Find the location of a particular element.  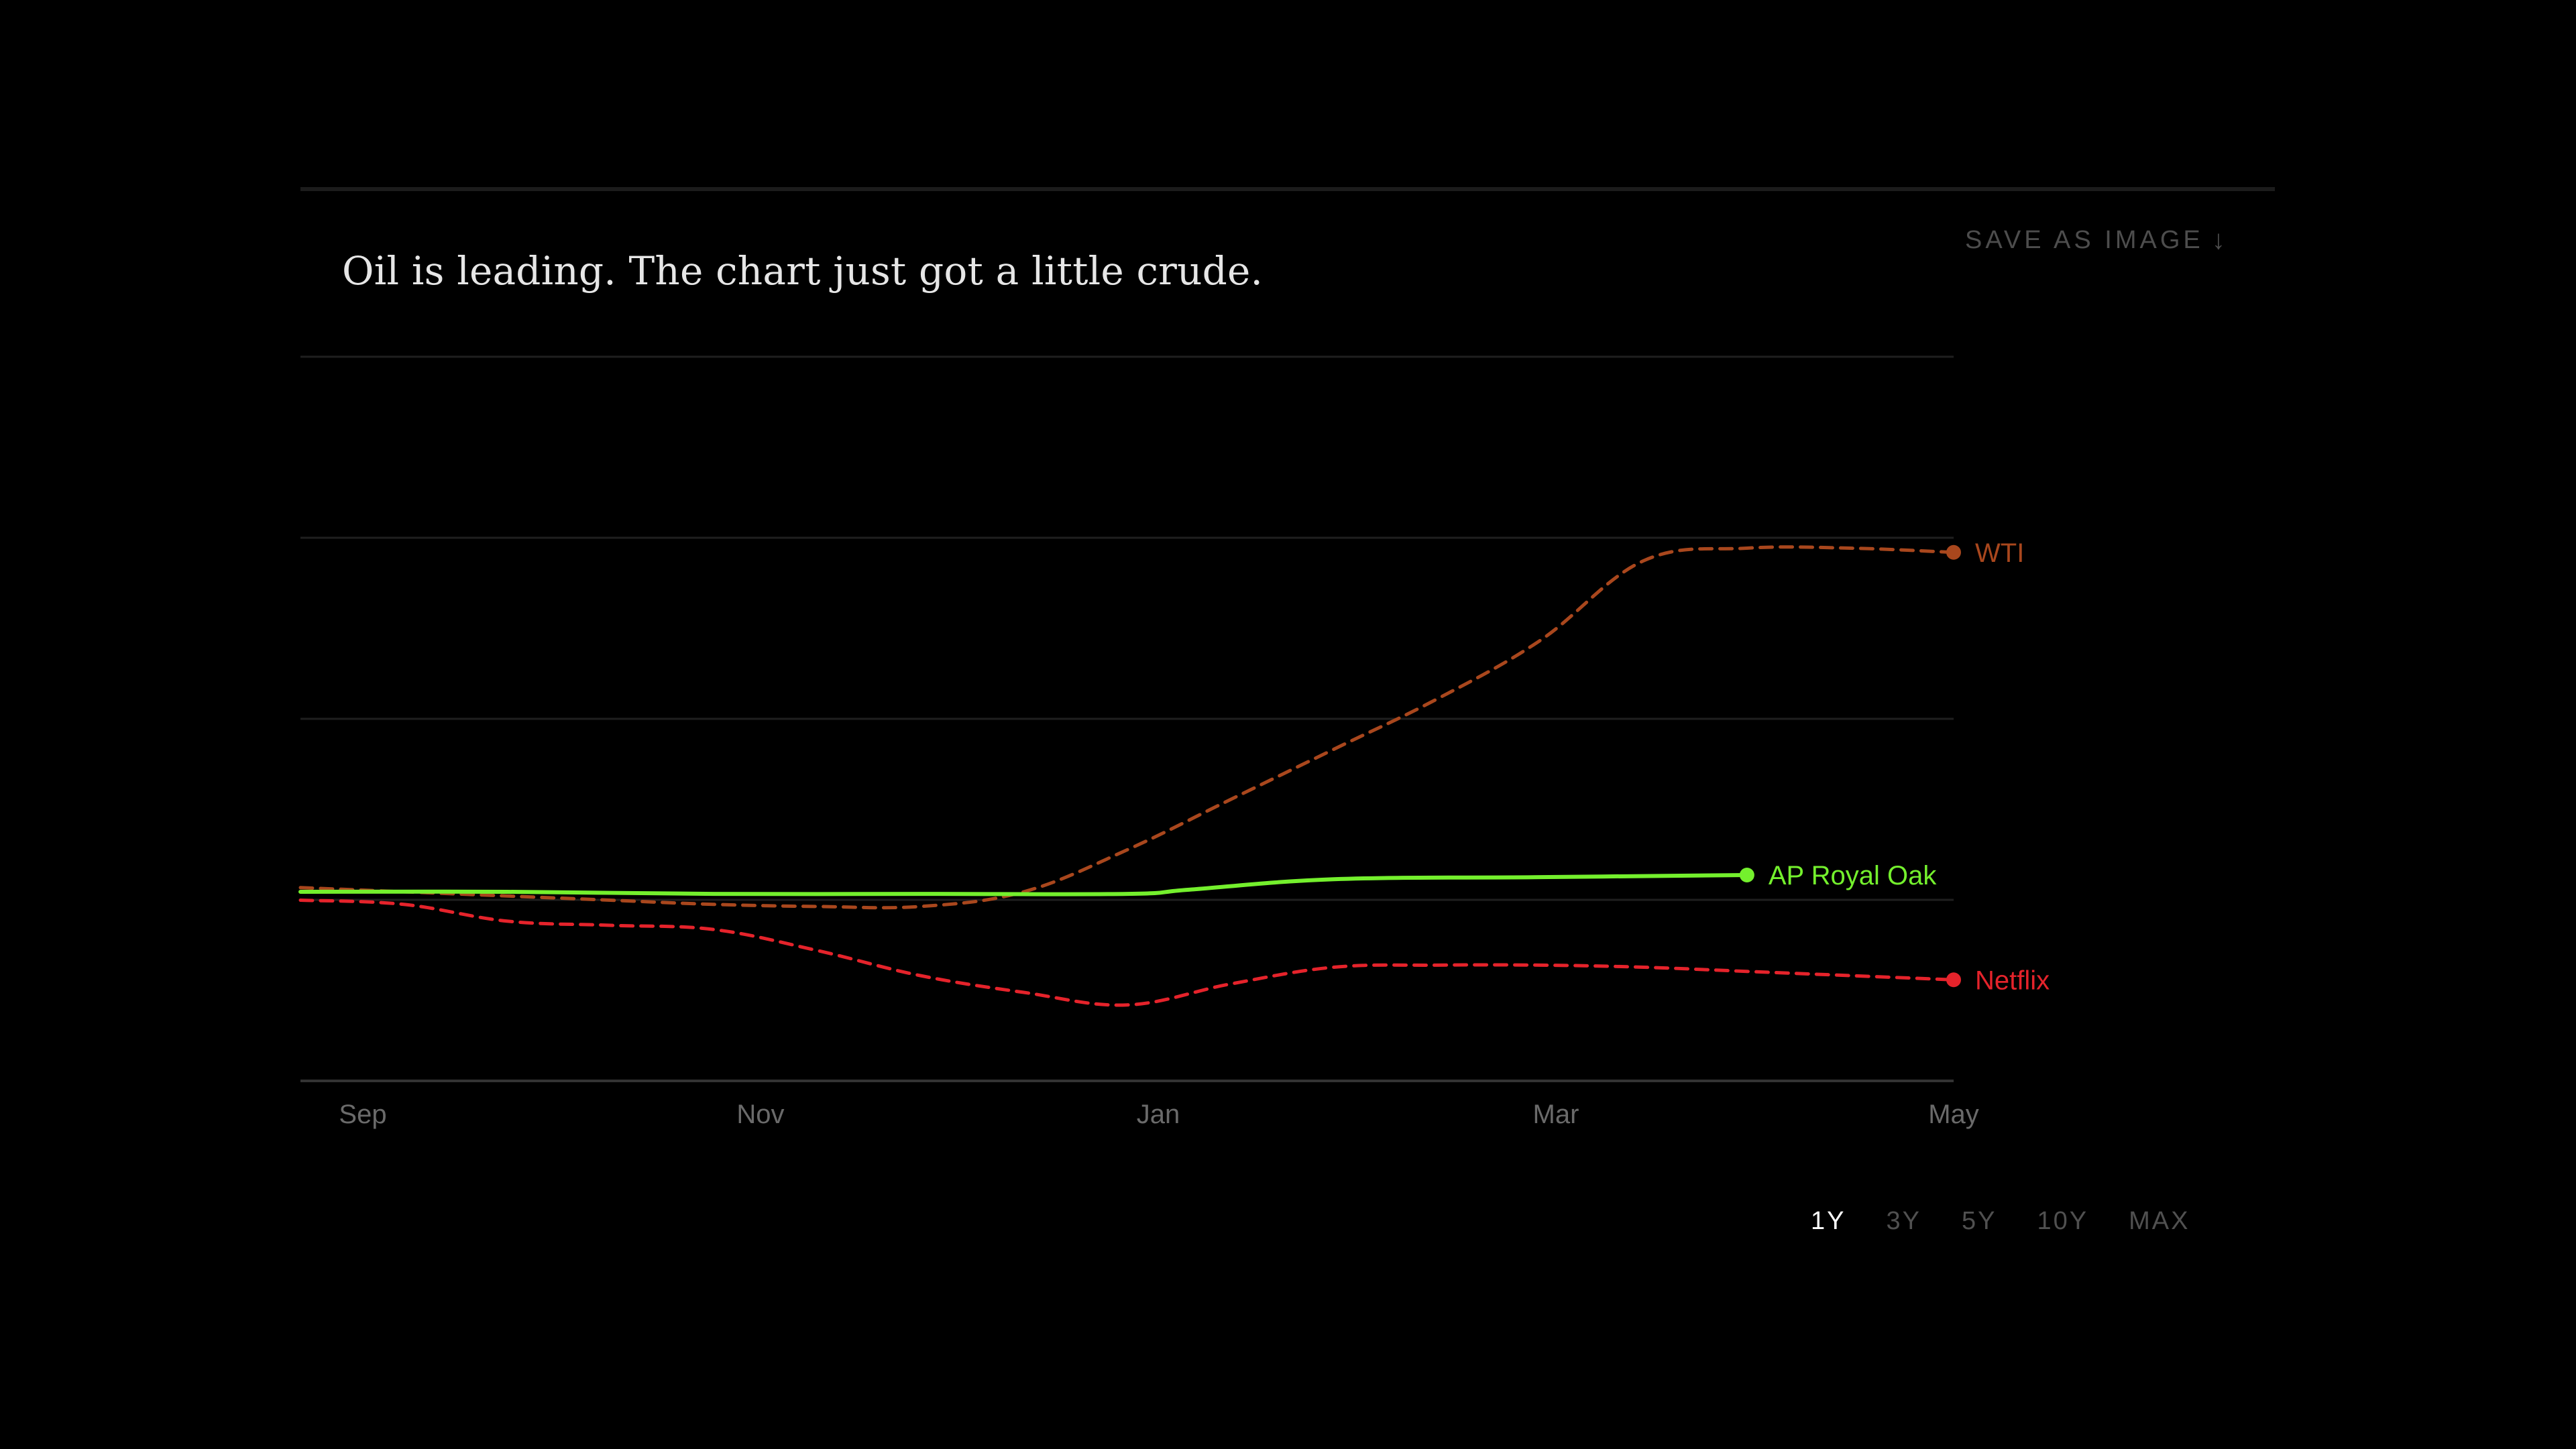

series-end-dot-netflix is located at coordinates (1953, 980).